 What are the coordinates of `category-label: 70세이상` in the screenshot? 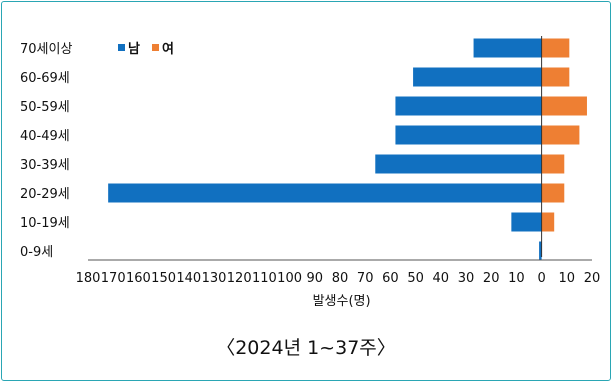 It's located at (46, 49).